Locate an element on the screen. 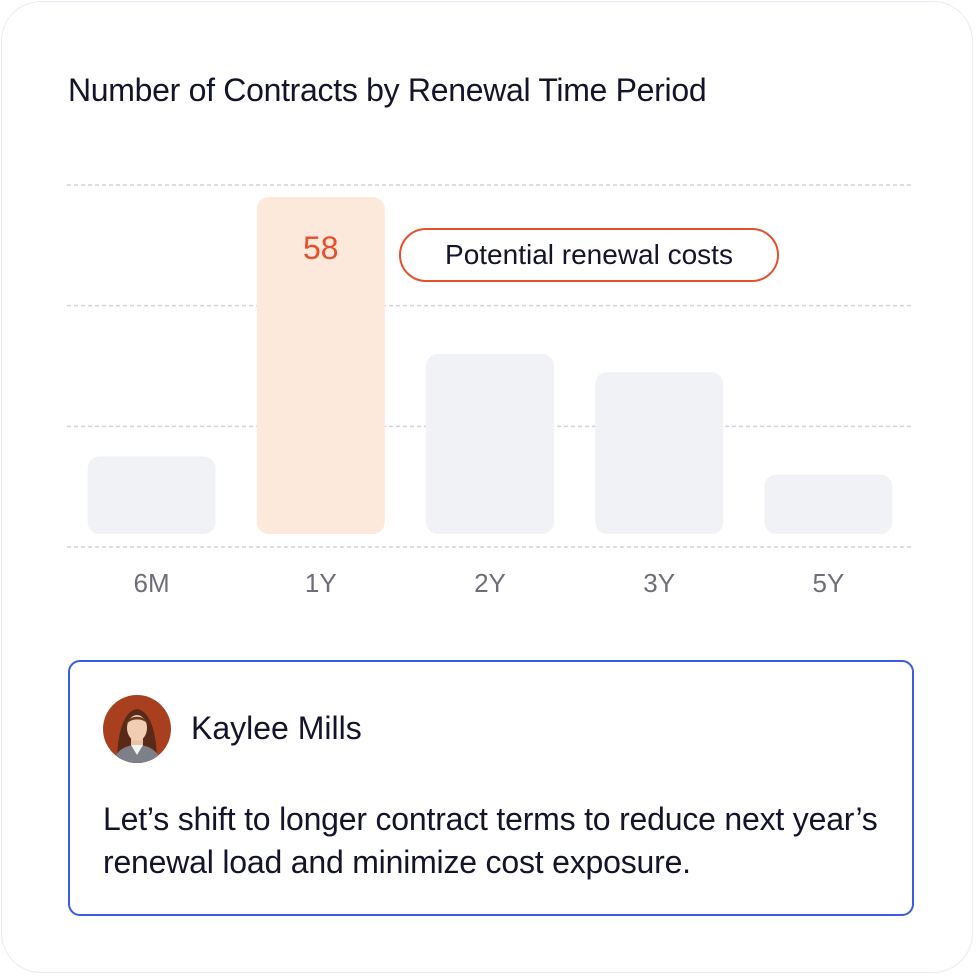  avatar is located at coordinates (137, 729).